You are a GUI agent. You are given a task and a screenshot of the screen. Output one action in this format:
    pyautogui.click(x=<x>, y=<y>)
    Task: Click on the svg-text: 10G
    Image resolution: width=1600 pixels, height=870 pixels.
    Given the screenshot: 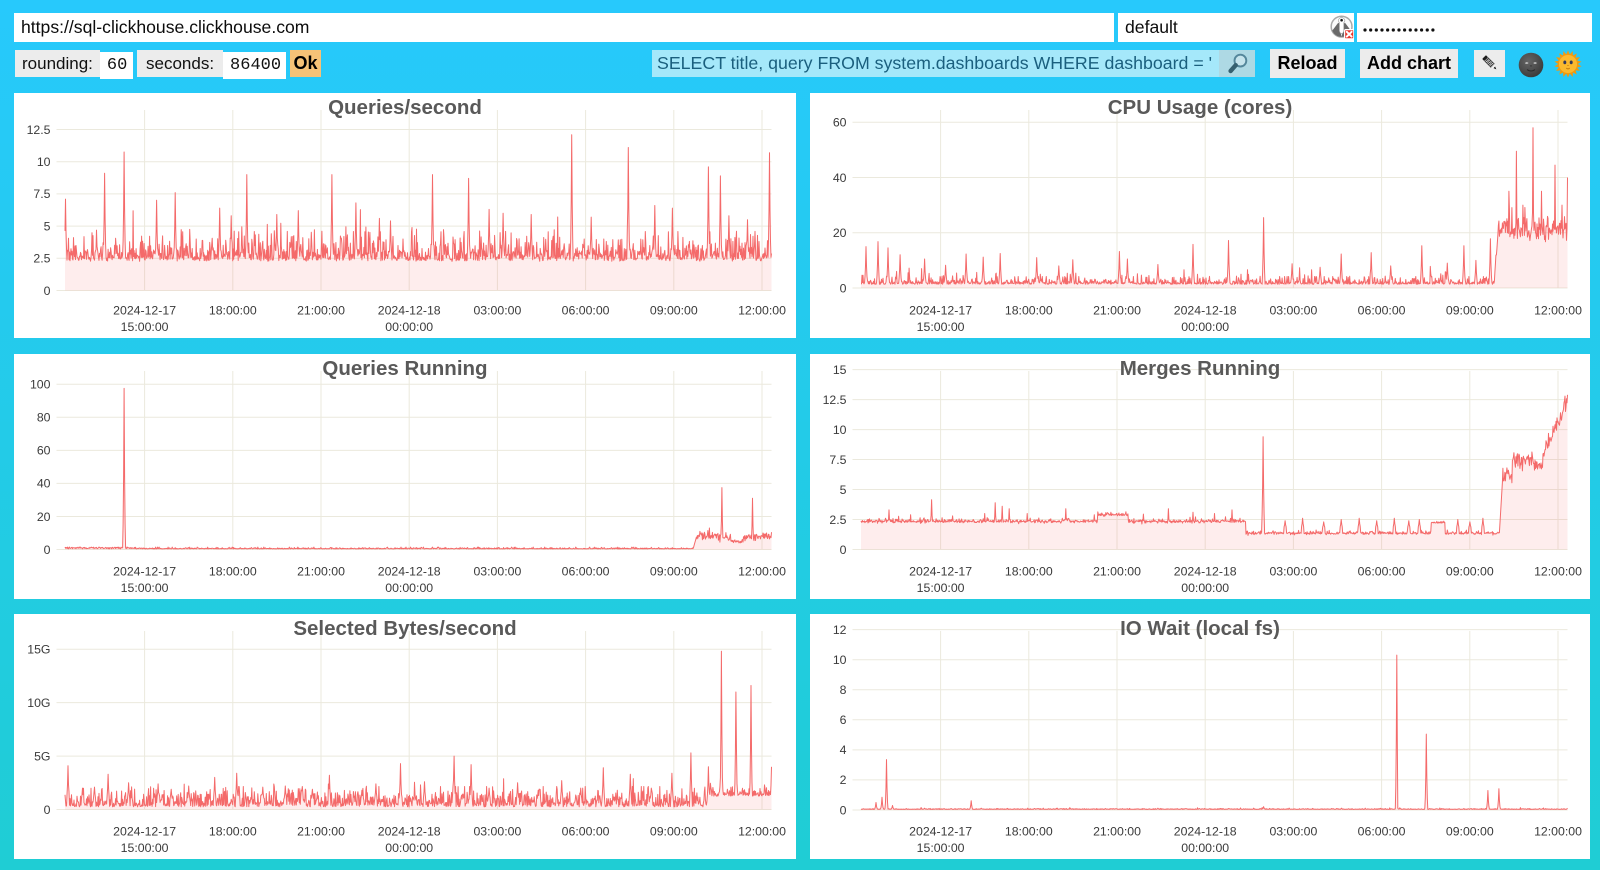 What is the action you would take?
    pyautogui.click(x=38, y=703)
    